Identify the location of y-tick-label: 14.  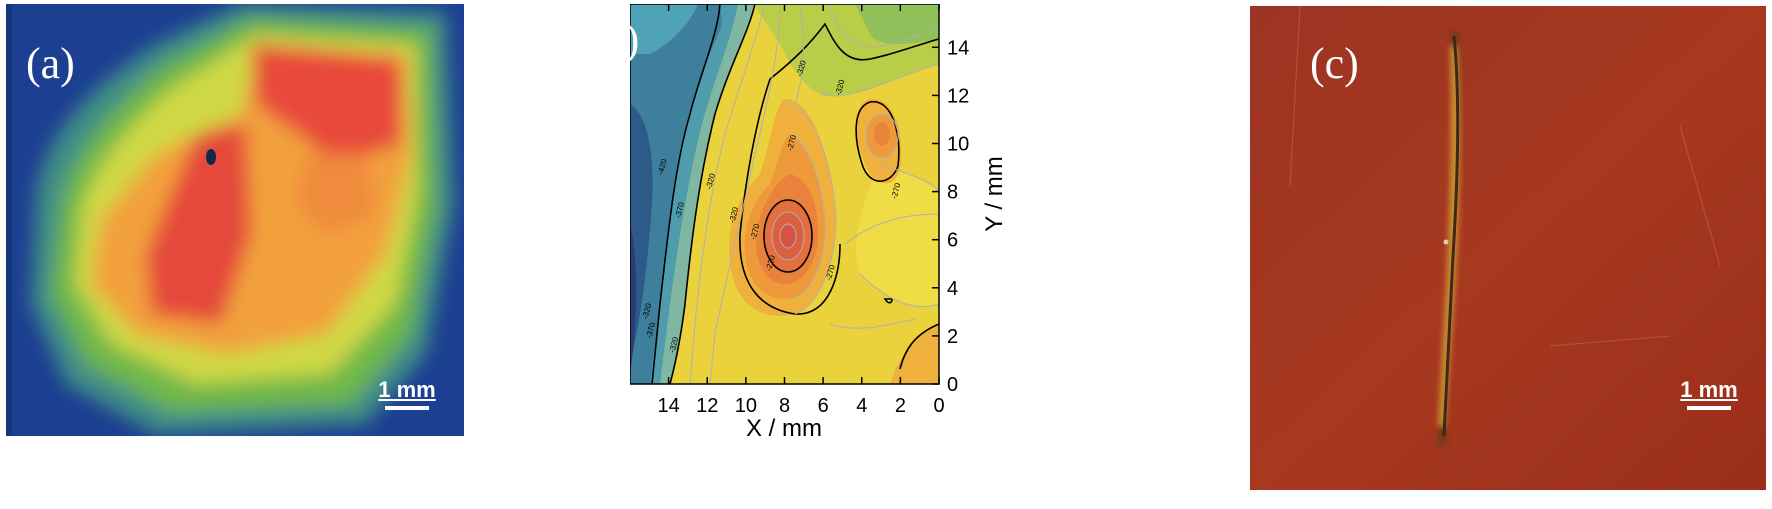
(958, 48).